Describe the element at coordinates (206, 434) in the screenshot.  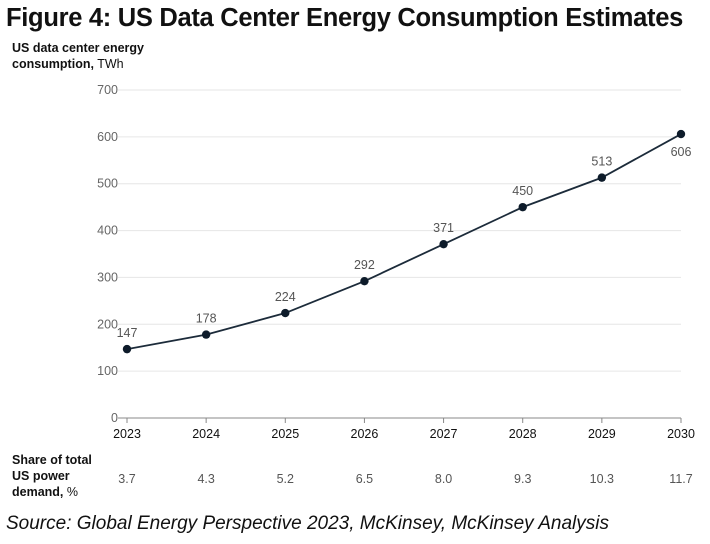
I see `x-tick-label: 2024` at that location.